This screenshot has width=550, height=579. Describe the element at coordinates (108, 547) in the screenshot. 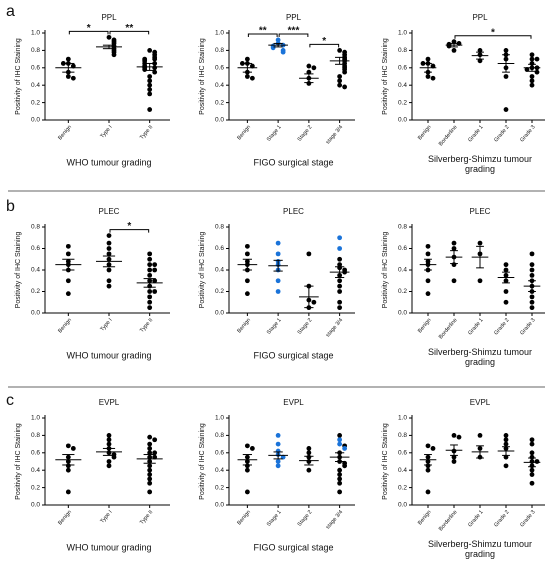

I see `x-axis-label: WHO tumour grading` at that location.